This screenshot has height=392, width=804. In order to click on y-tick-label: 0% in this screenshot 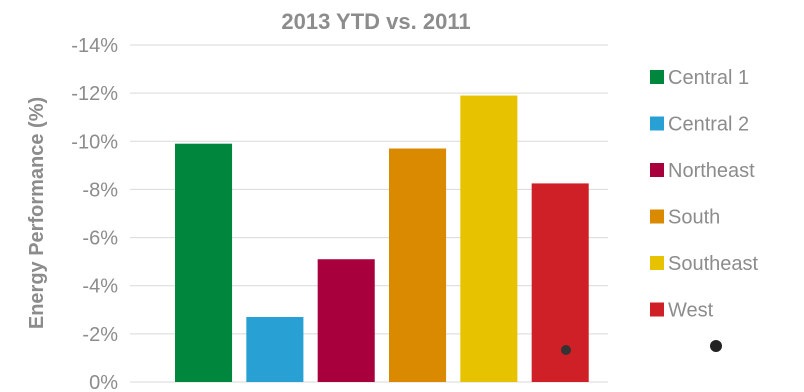, I will do `click(103, 382)`.